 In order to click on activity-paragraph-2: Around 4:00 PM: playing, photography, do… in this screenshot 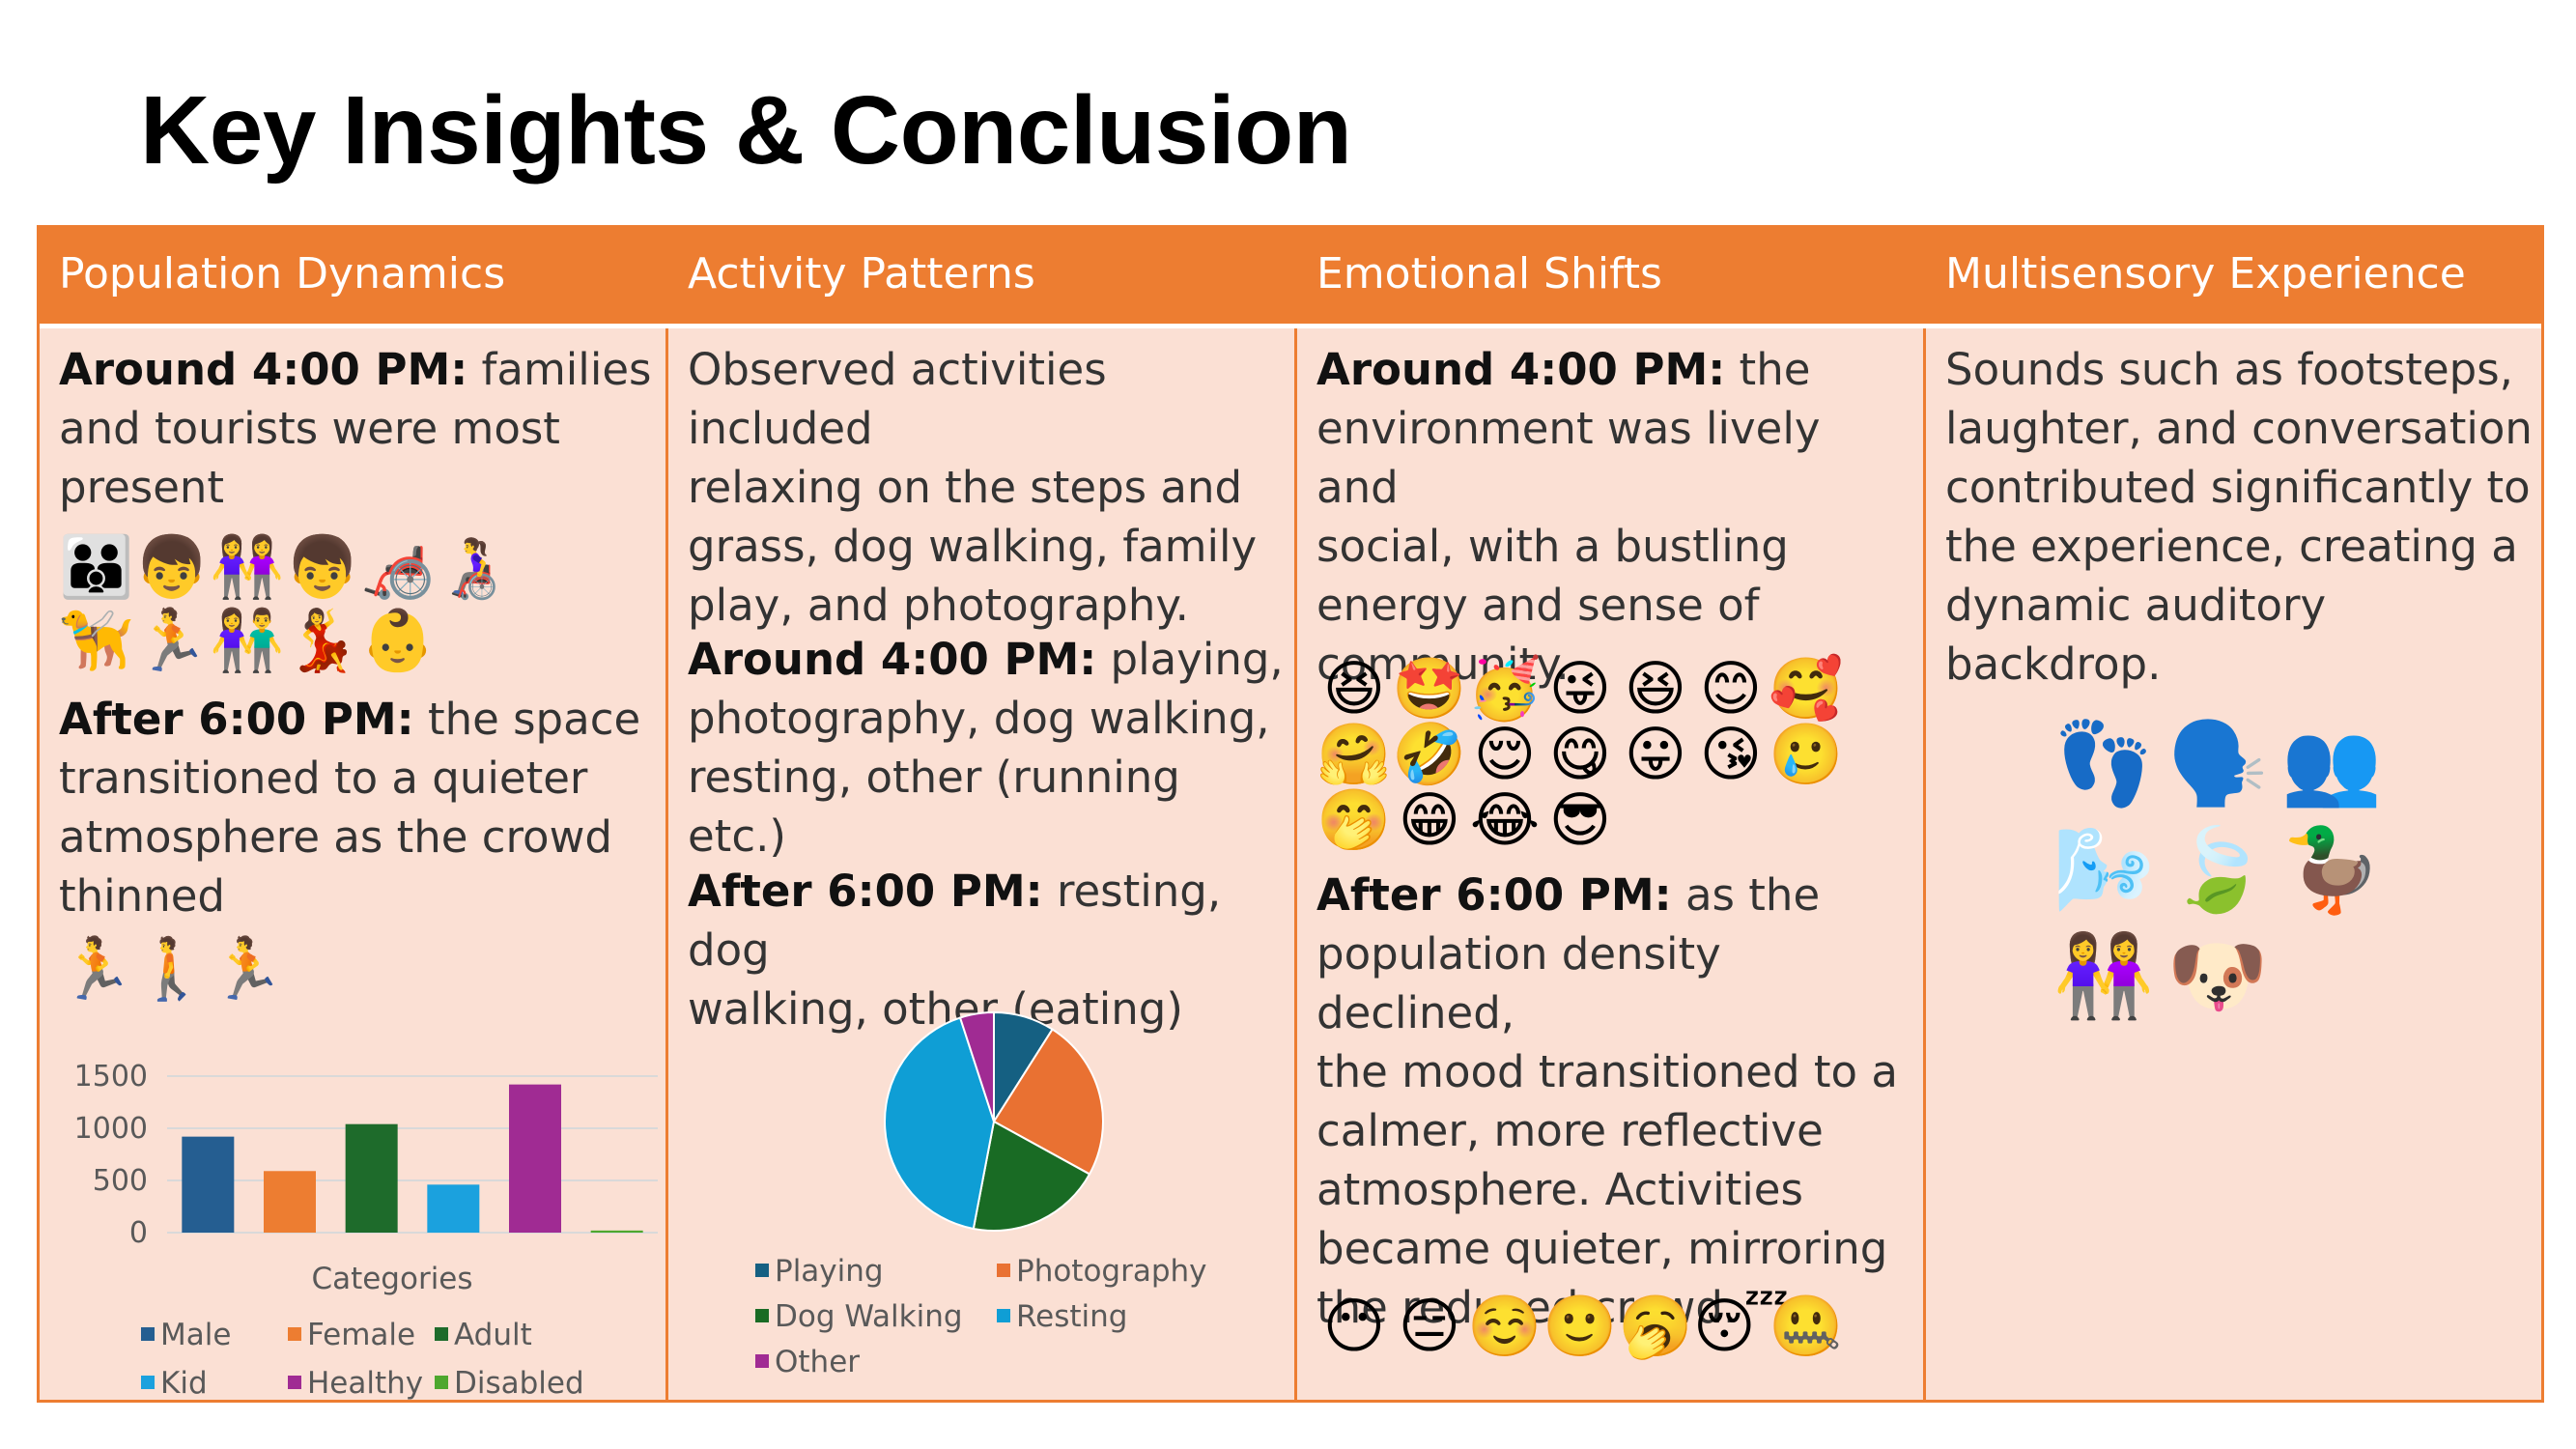, I will do `click(986, 748)`.